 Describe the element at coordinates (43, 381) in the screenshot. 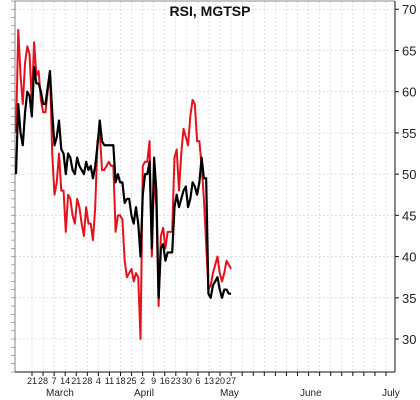

I see `x-tick-label-1: 28` at that location.